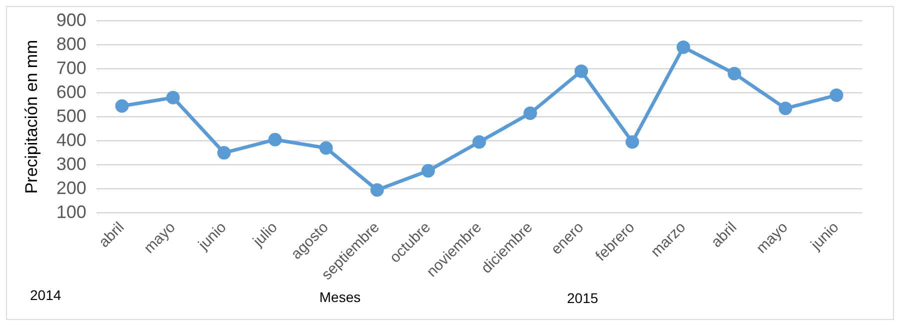 This screenshot has width=900, height=326. Describe the element at coordinates (71, 188) in the screenshot. I see `y-tick-label: 200` at that location.